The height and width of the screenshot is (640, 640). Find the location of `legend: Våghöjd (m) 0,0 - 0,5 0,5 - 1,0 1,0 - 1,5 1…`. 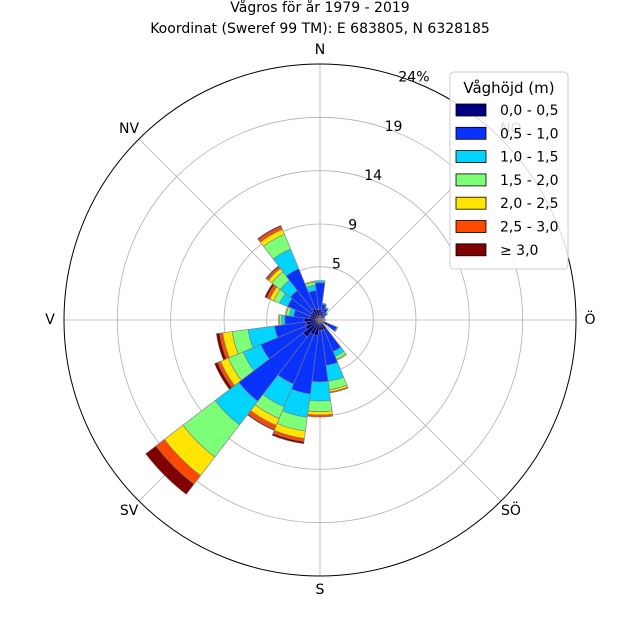

legend: Våghöjd (m) 0,0 - 0,5 0,5 - 1,0 1,0 - 1,5 1… is located at coordinates (509, 170).